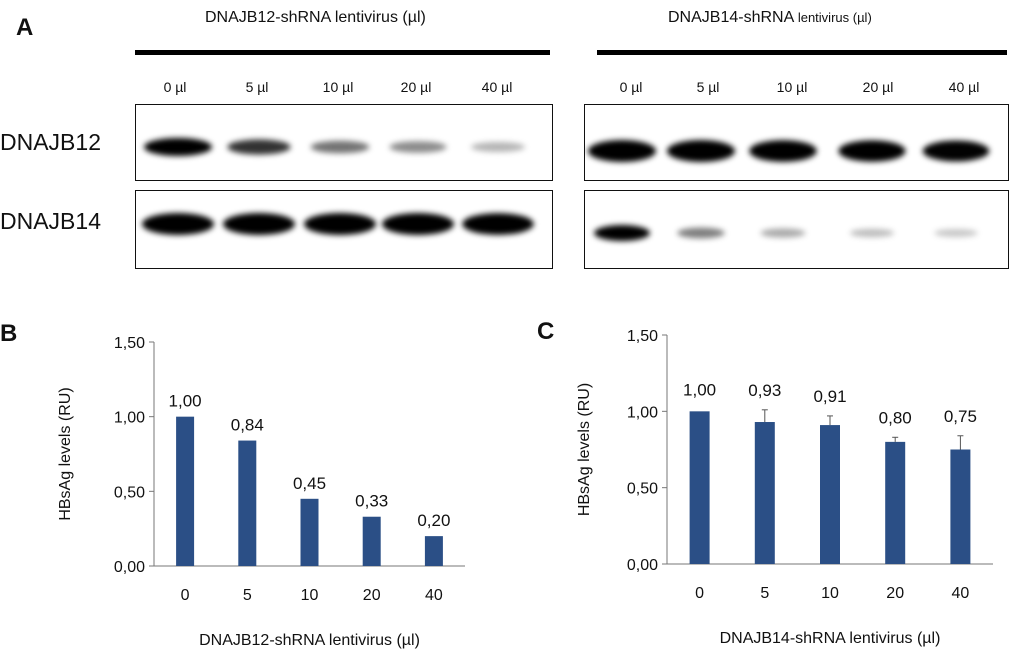  What do you see at coordinates (342, 52) in the screenshot?
I see `blot-group1-rule` at bounding box center [342, 52].